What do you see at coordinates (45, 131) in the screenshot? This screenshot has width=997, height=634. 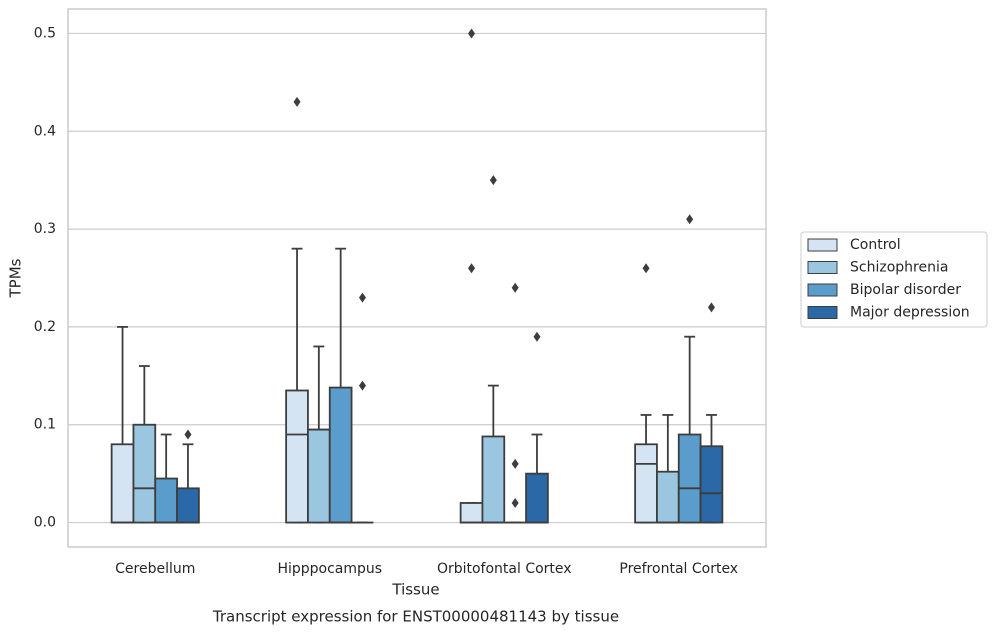 I see `y-tick-label: 0.4` at bounding box center [45, 131].